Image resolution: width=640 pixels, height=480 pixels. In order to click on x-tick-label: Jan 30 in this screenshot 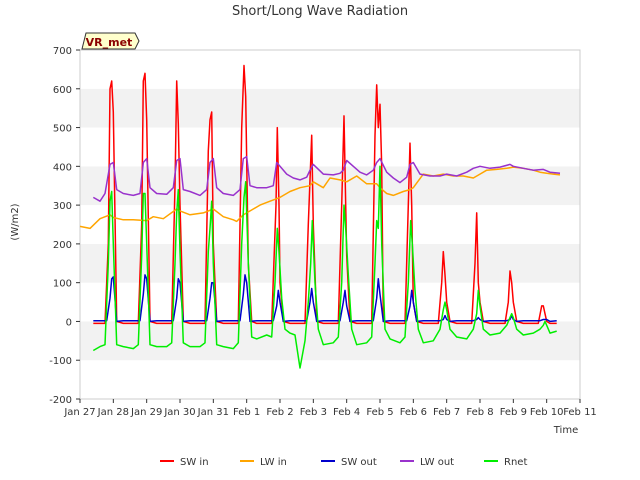, I will do `click(179, 412)`.